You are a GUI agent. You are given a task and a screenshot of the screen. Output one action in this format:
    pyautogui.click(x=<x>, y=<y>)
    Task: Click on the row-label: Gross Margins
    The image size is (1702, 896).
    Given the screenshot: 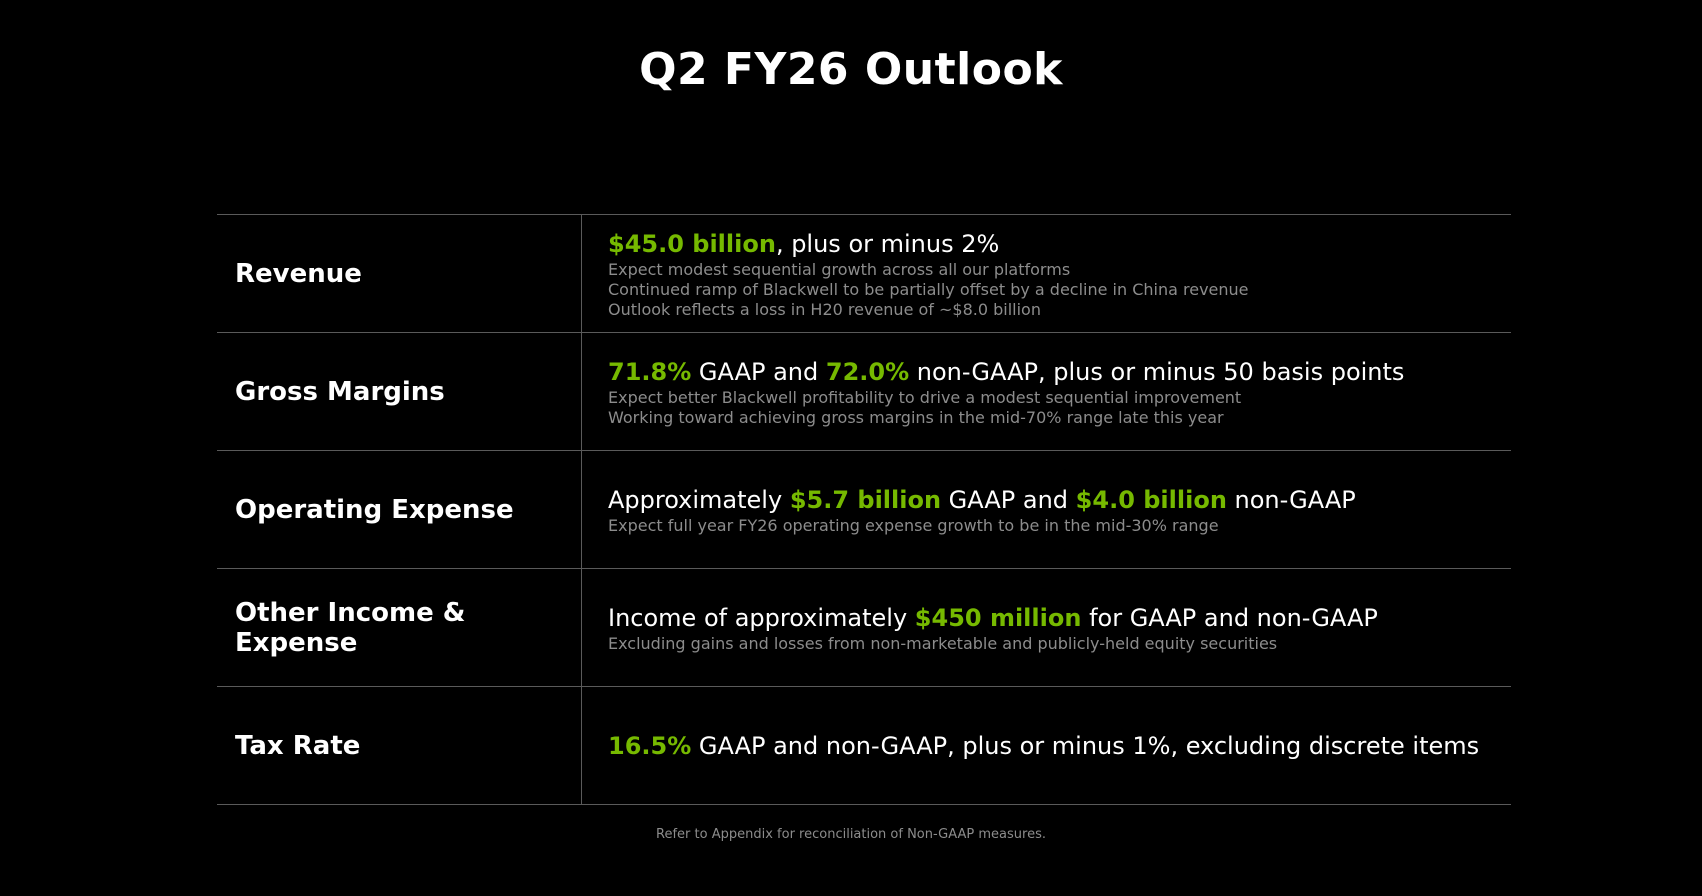 What is the action you would take?
    pyautogui.click(x=399, y=391)
    